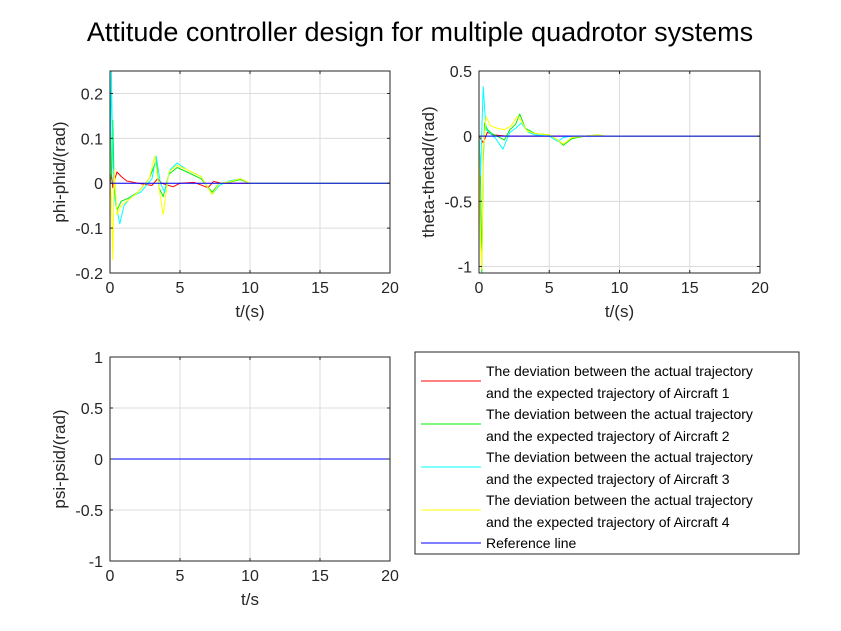  What do you see at coordinates (110, 288) in the screenshot?
I see `phi-xtick-label: 0` at bounding box center [110, 288].